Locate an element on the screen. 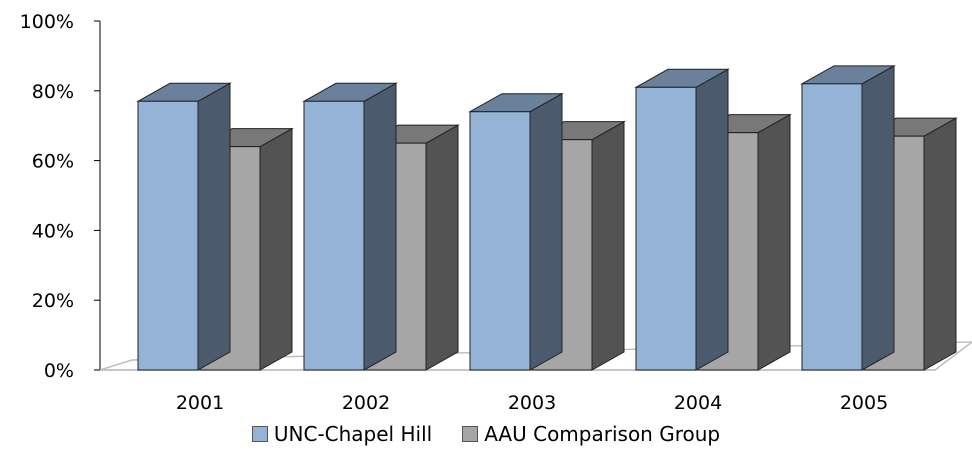  x-tick-label: 2005 is located at coordinates (864, 403).